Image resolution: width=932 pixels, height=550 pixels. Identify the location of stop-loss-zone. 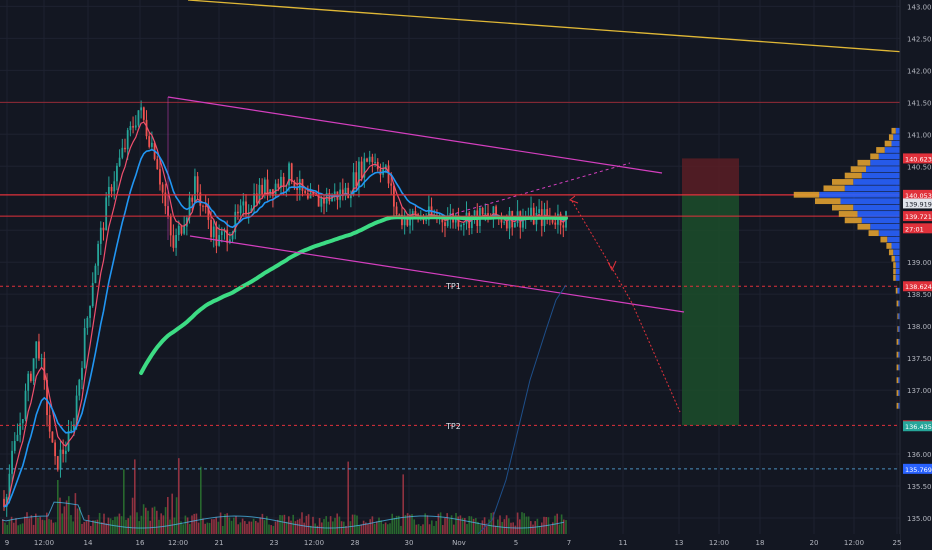
(710, 176).